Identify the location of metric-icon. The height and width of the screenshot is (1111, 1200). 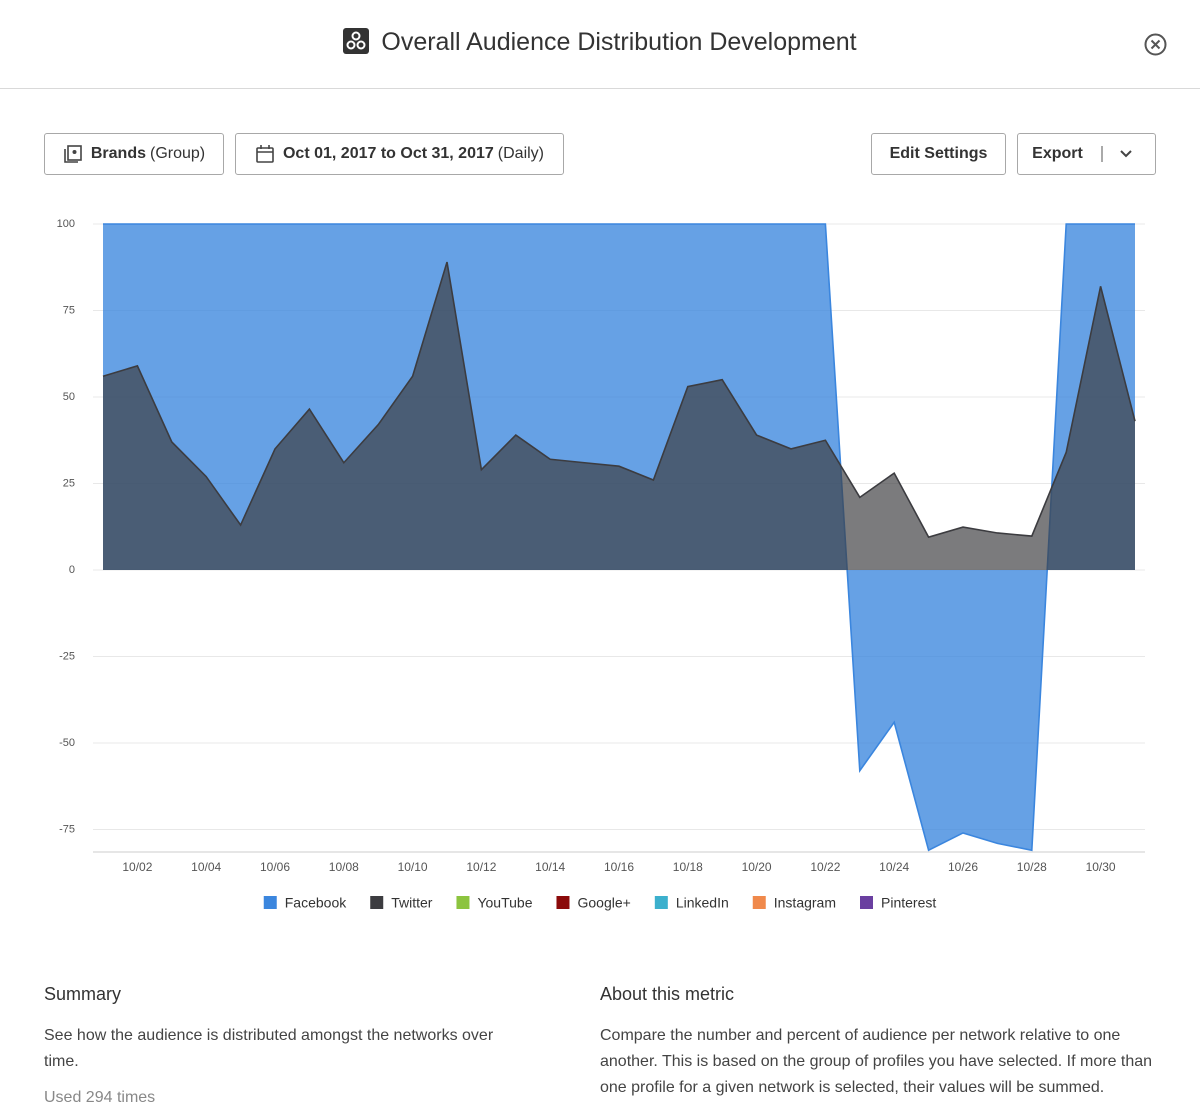
(356, 41).